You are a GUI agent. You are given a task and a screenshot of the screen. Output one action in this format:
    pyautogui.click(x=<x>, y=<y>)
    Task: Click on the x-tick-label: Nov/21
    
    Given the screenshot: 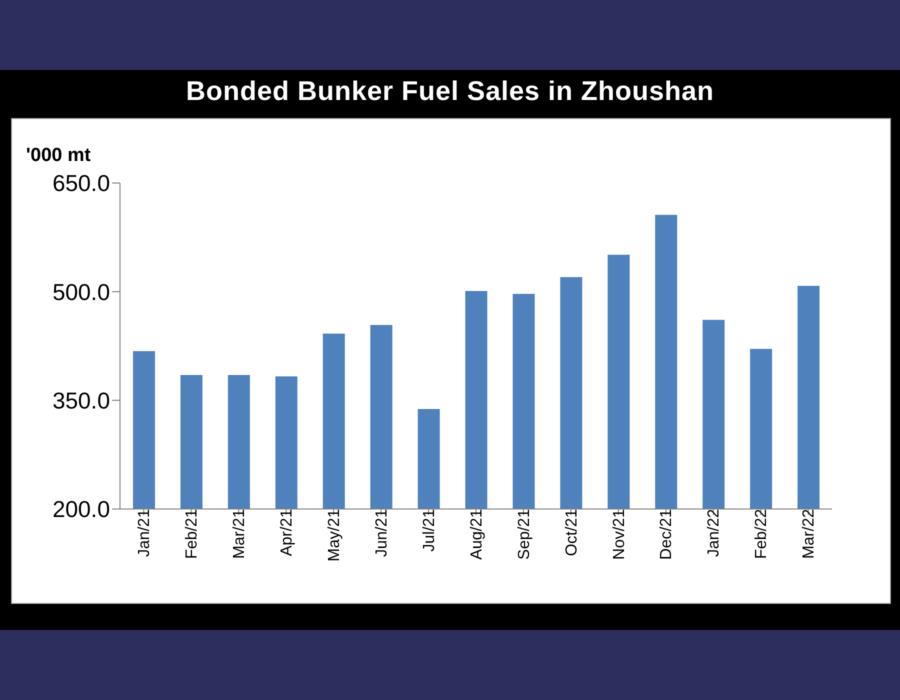 What is the action you would take?
    pyautogui.click(x=619, y=534)
    